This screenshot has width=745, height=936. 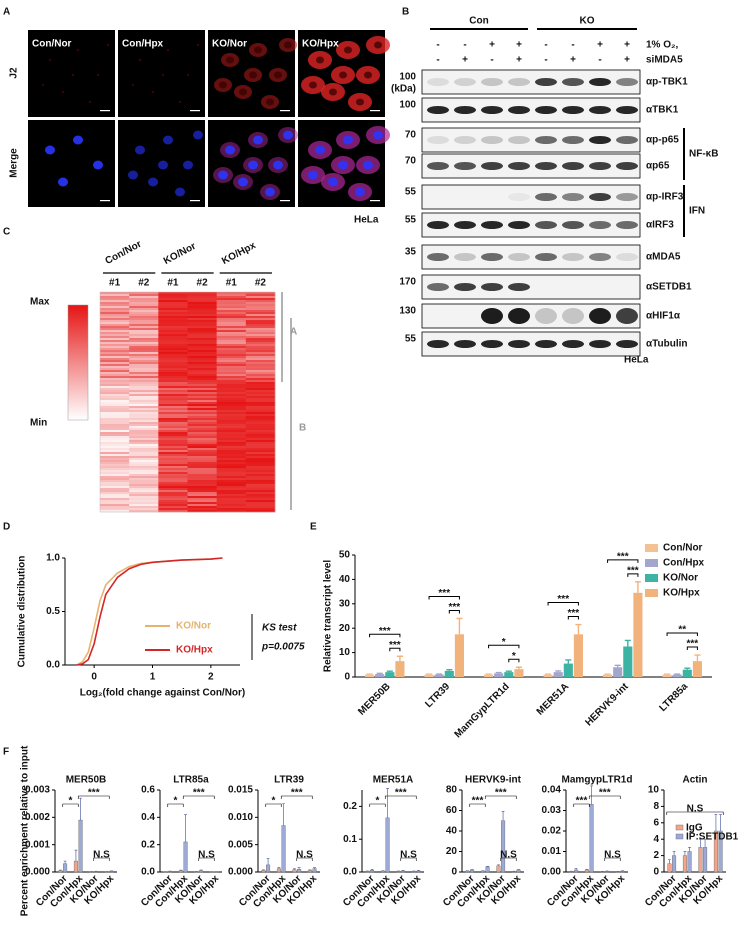 What do you see at coordinates (563, 604) in the screenshot?
I see `significance-bracket` at bounding box center [563, 604].